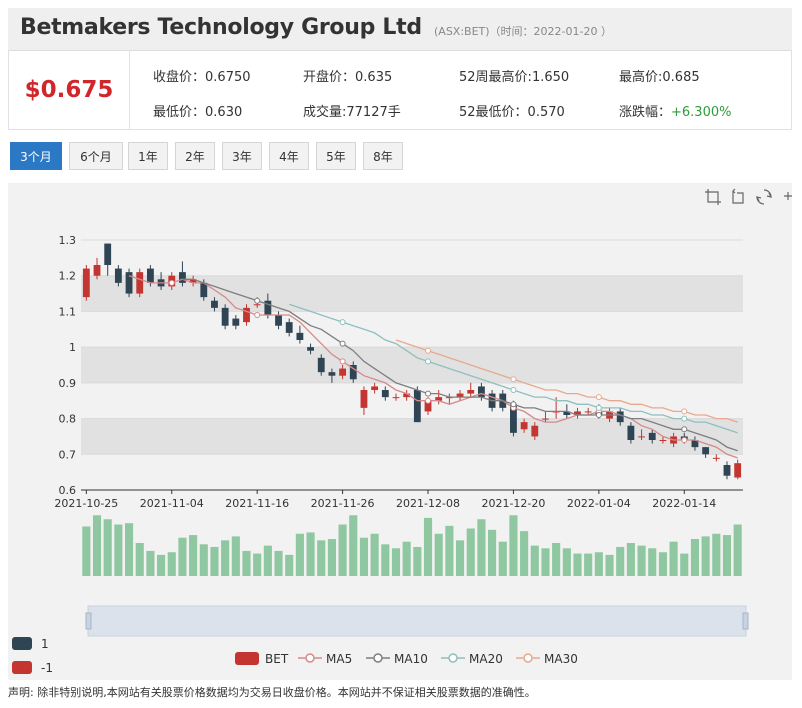  What do you see at coordinates (310, 658) in the screenshot?
I see `legend-ma5-swatch` at bounding box center [310, 658].